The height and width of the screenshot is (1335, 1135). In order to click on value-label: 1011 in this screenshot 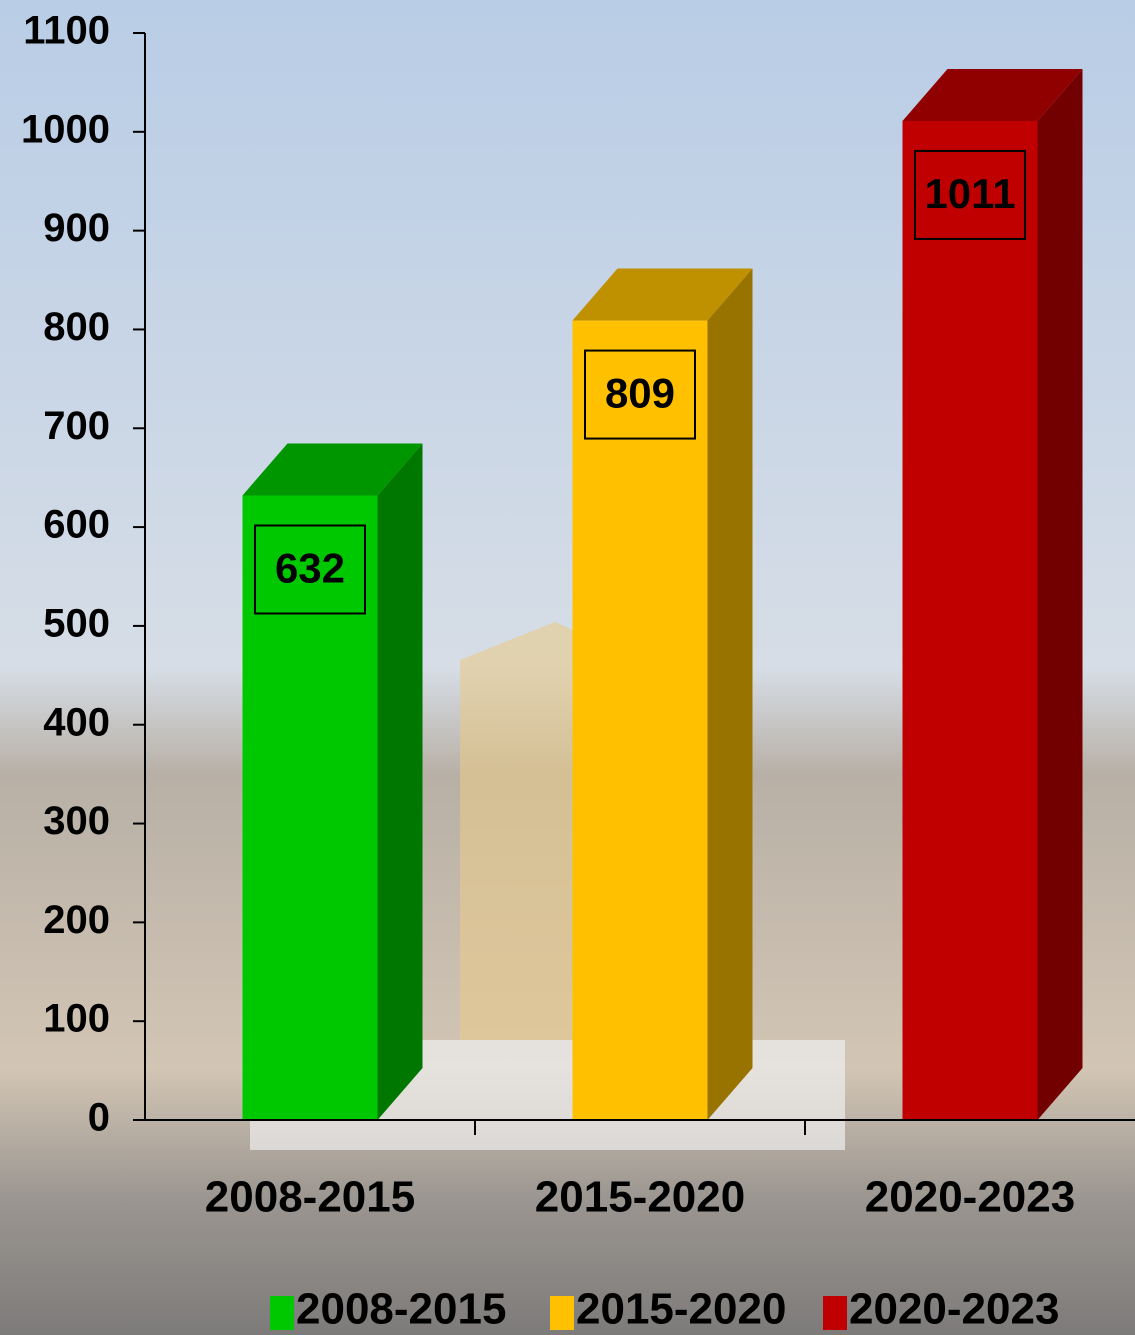, I will do `click(969, 193)`.